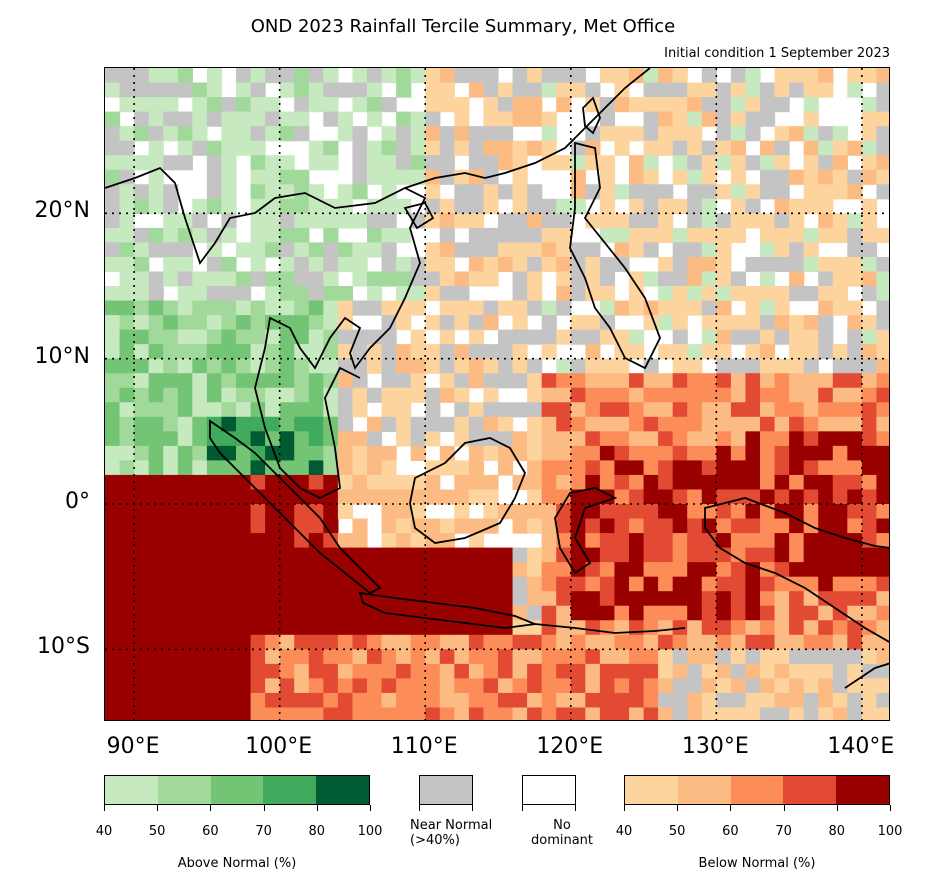 Image resolution: width=926 pixels, height=893 pixels. I want to click on coastline-lesser-sunda, so click(610, 628).